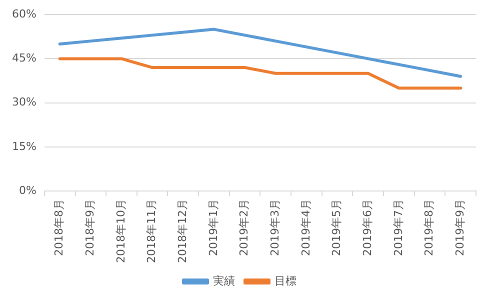 The height and width of the screenshot is (301, 490). Describe the element at coordinates (59, 227) in the screenshot. I see `x-tick-label: 2018年8月` at that location.